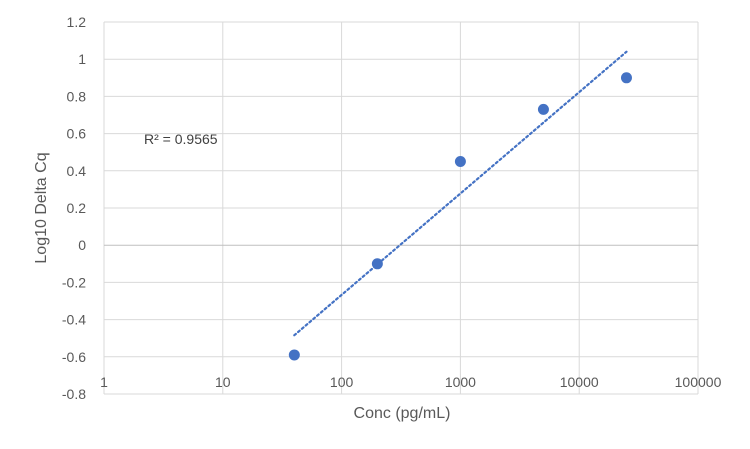 Image resolution: width=750 pixels, height=449 pixels. What do you see at coordinates (698, 382) in the screenshot?
I see `x-tick-label: 100000` at bounding box center [698, 382].